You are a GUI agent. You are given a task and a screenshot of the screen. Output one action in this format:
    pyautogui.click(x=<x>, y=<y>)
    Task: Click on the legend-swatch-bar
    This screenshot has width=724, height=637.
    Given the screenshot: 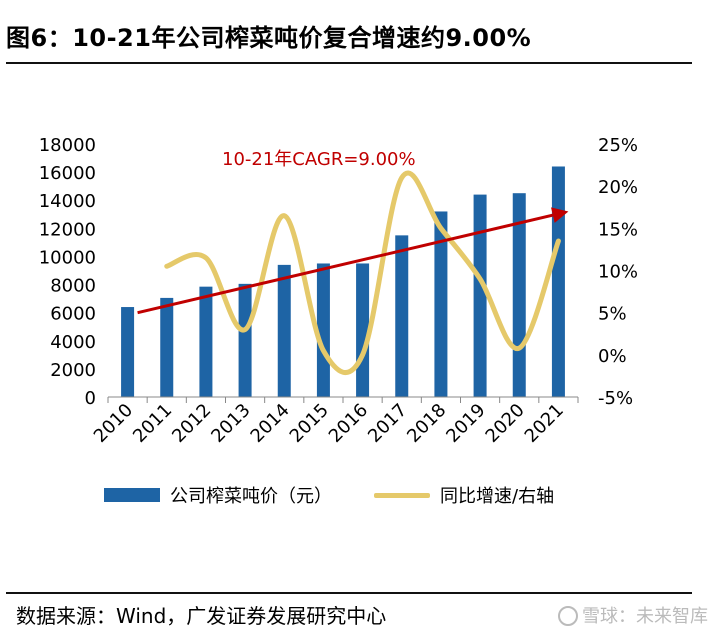 What is the action you would take?
    pyautogui.click(x=132, y=495)
    